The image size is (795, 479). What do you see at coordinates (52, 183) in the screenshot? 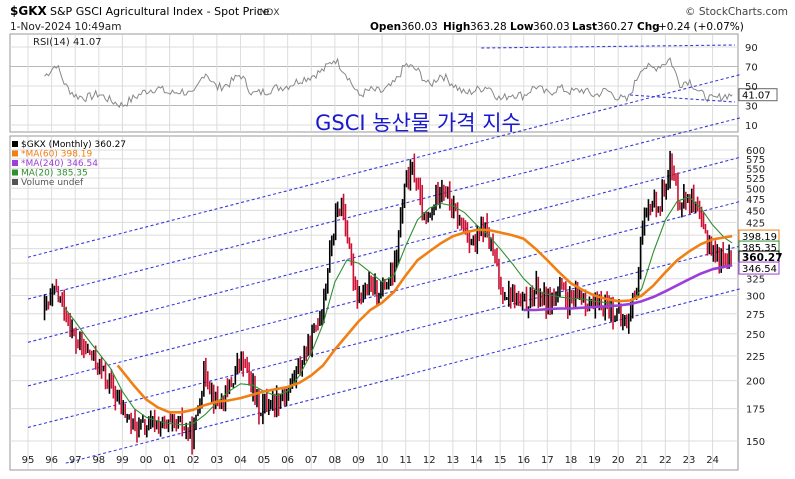
I see `legend-entry: Volume undef` at bounding box center [52, 183].